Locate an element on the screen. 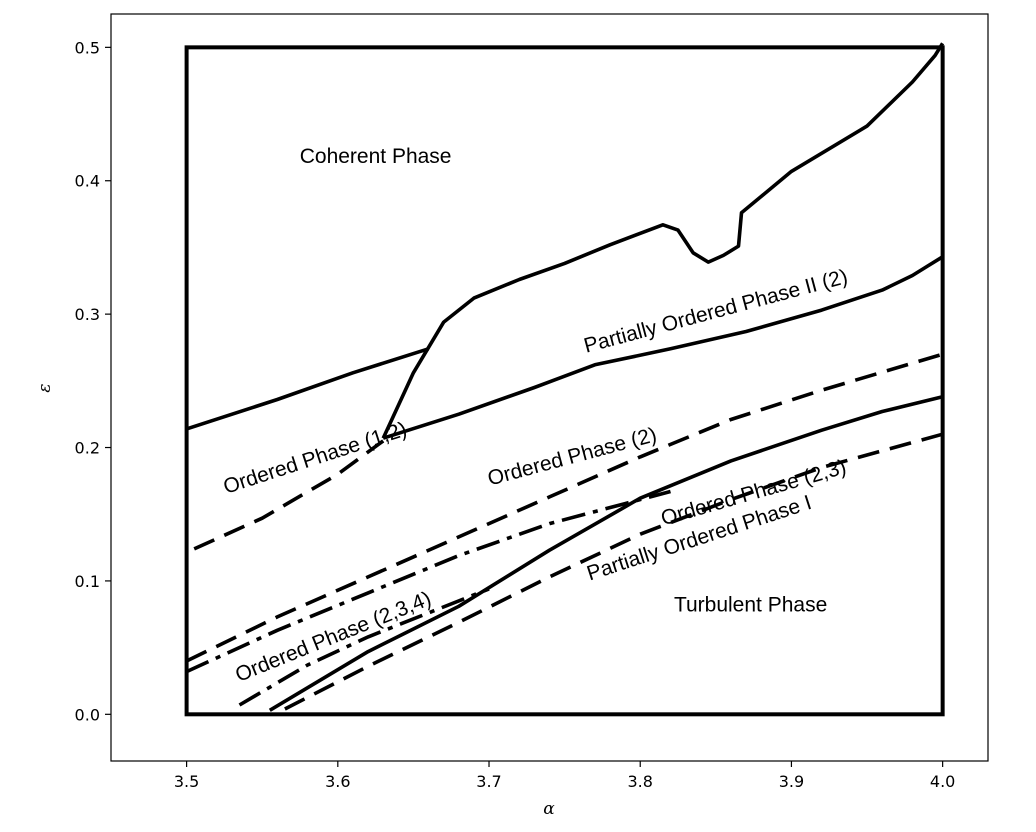 This screenshot has height=832, width=1036. y-tick-label: 0.5 is located at coordinates (87, 47).